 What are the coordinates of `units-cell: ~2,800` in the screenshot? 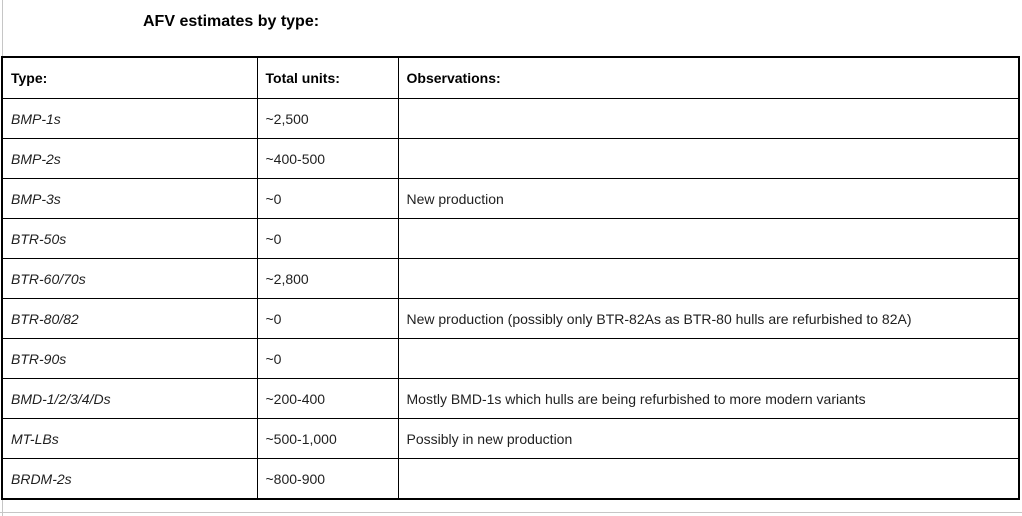 It's located at (327, 278).